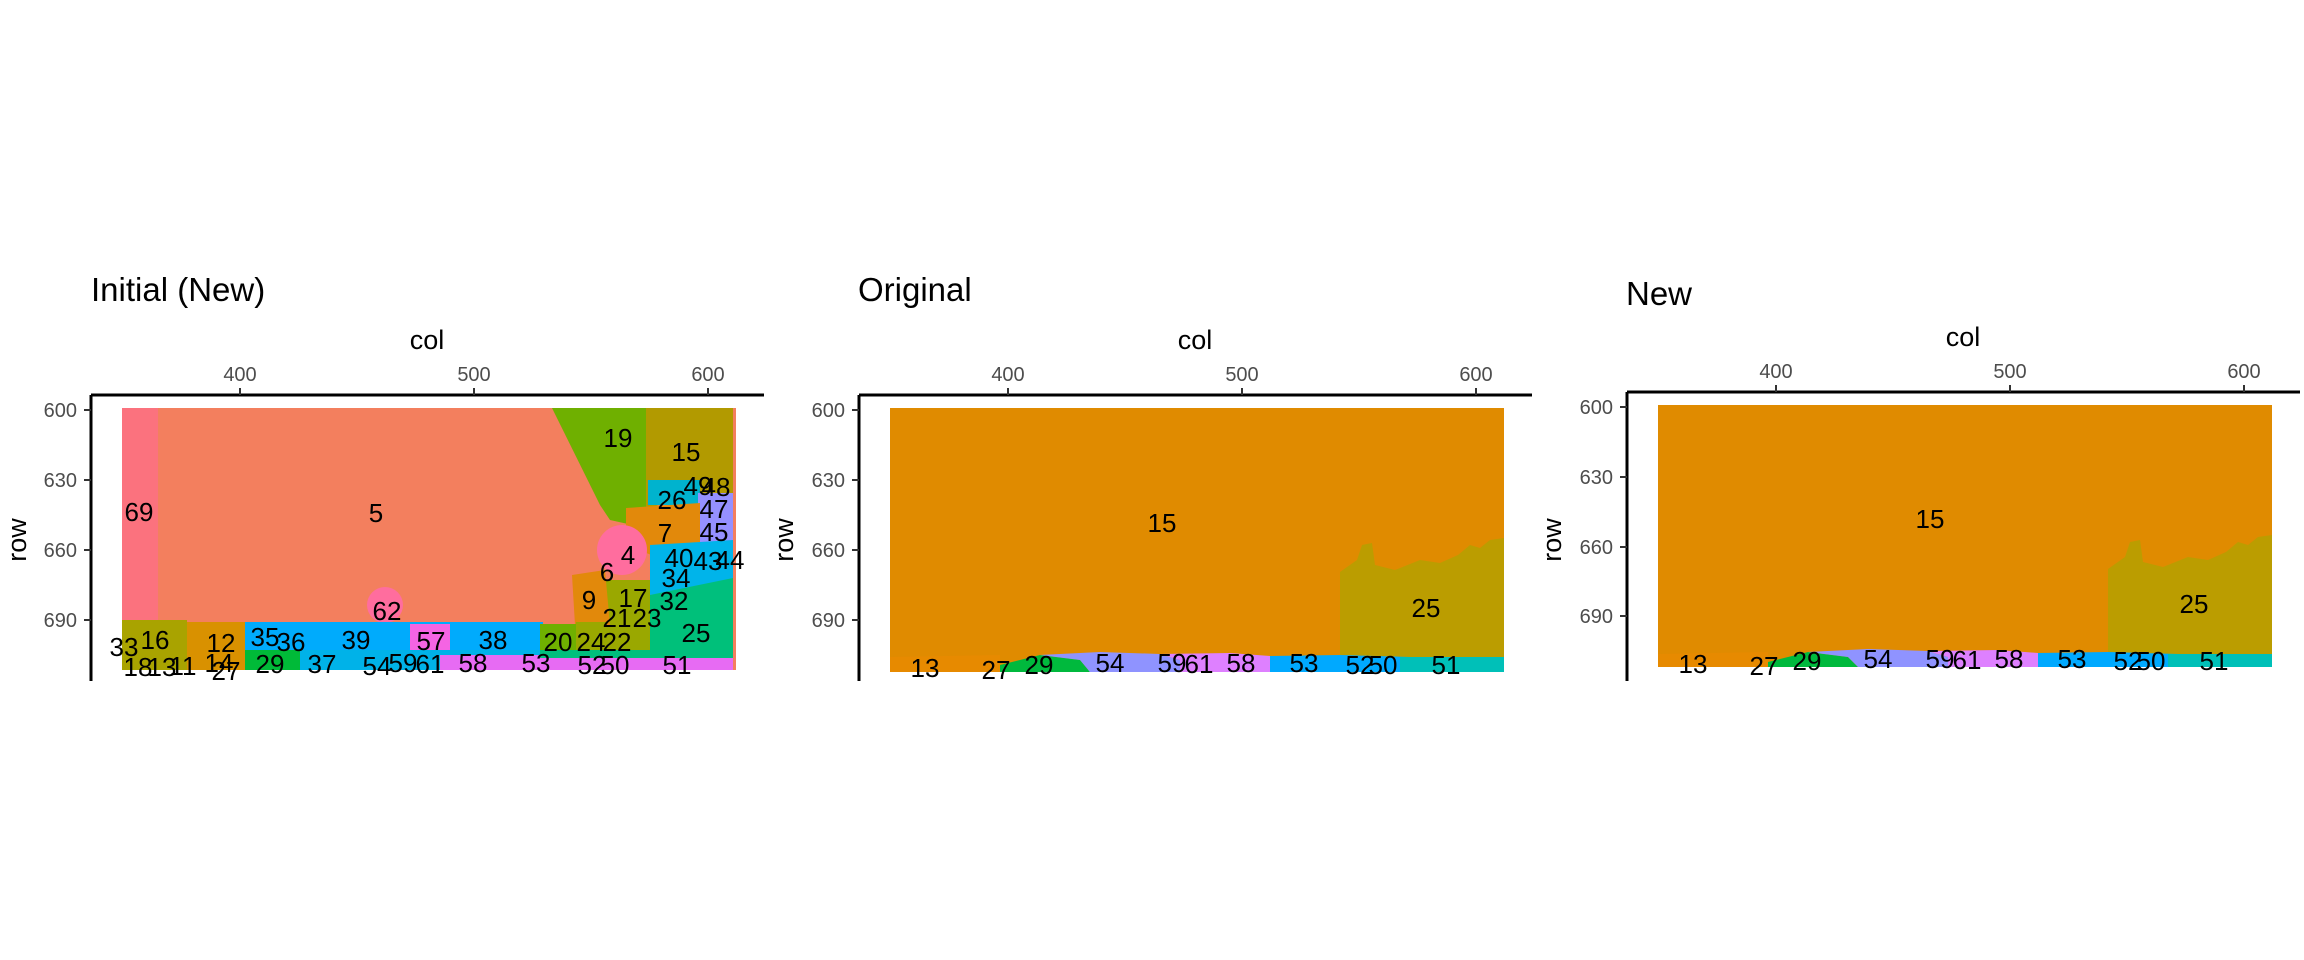 The image size is (2304, 960). Describe the element at coordinates (265, 637) in the screenshot. I see `region-label: 35` at that location.